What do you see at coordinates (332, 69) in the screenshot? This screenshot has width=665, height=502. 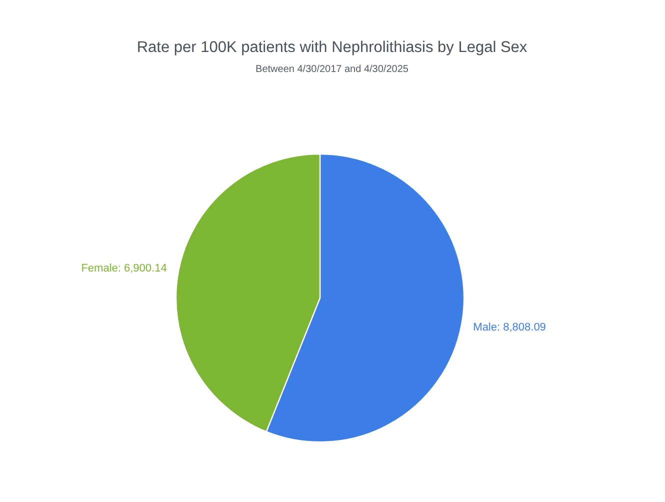 I see `chart-subtitle: Between 4/30/2017 and 4/30/2025` at bounding box center [332, 69].